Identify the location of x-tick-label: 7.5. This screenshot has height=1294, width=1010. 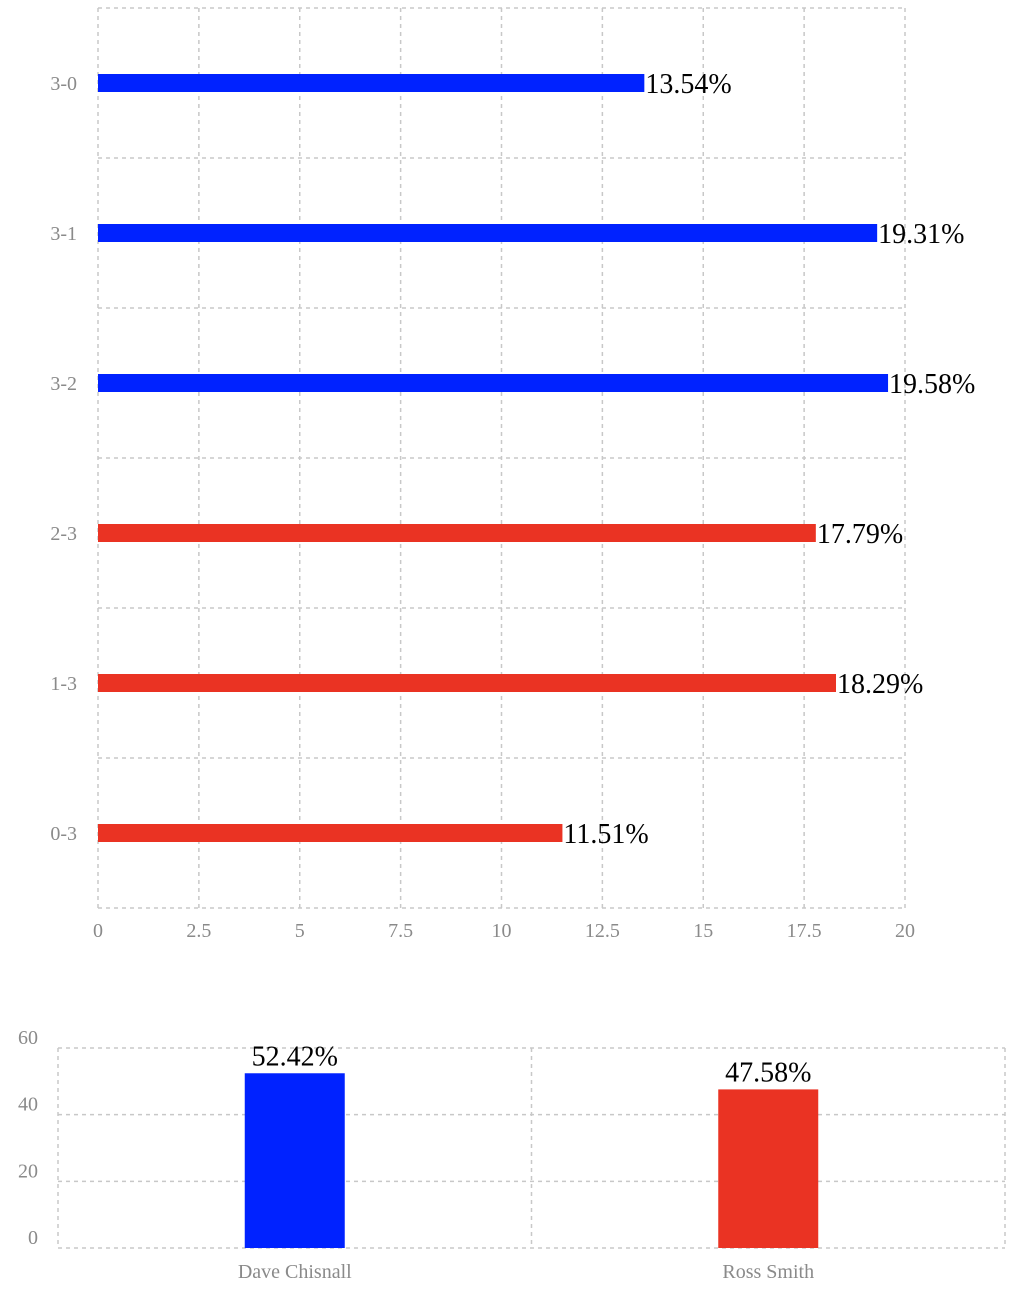
(400, 931).